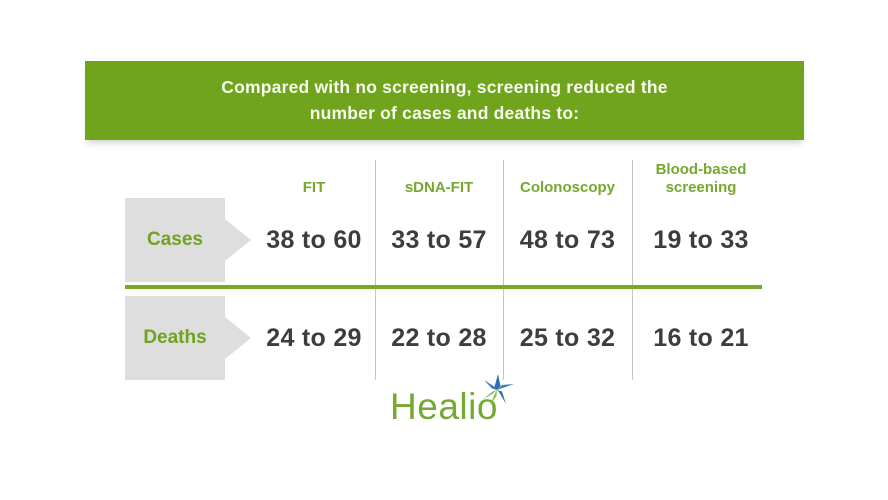 The height and width of the screenshot is (500, 888). I want to click on healio-logo: Healio, so click(444, 402).